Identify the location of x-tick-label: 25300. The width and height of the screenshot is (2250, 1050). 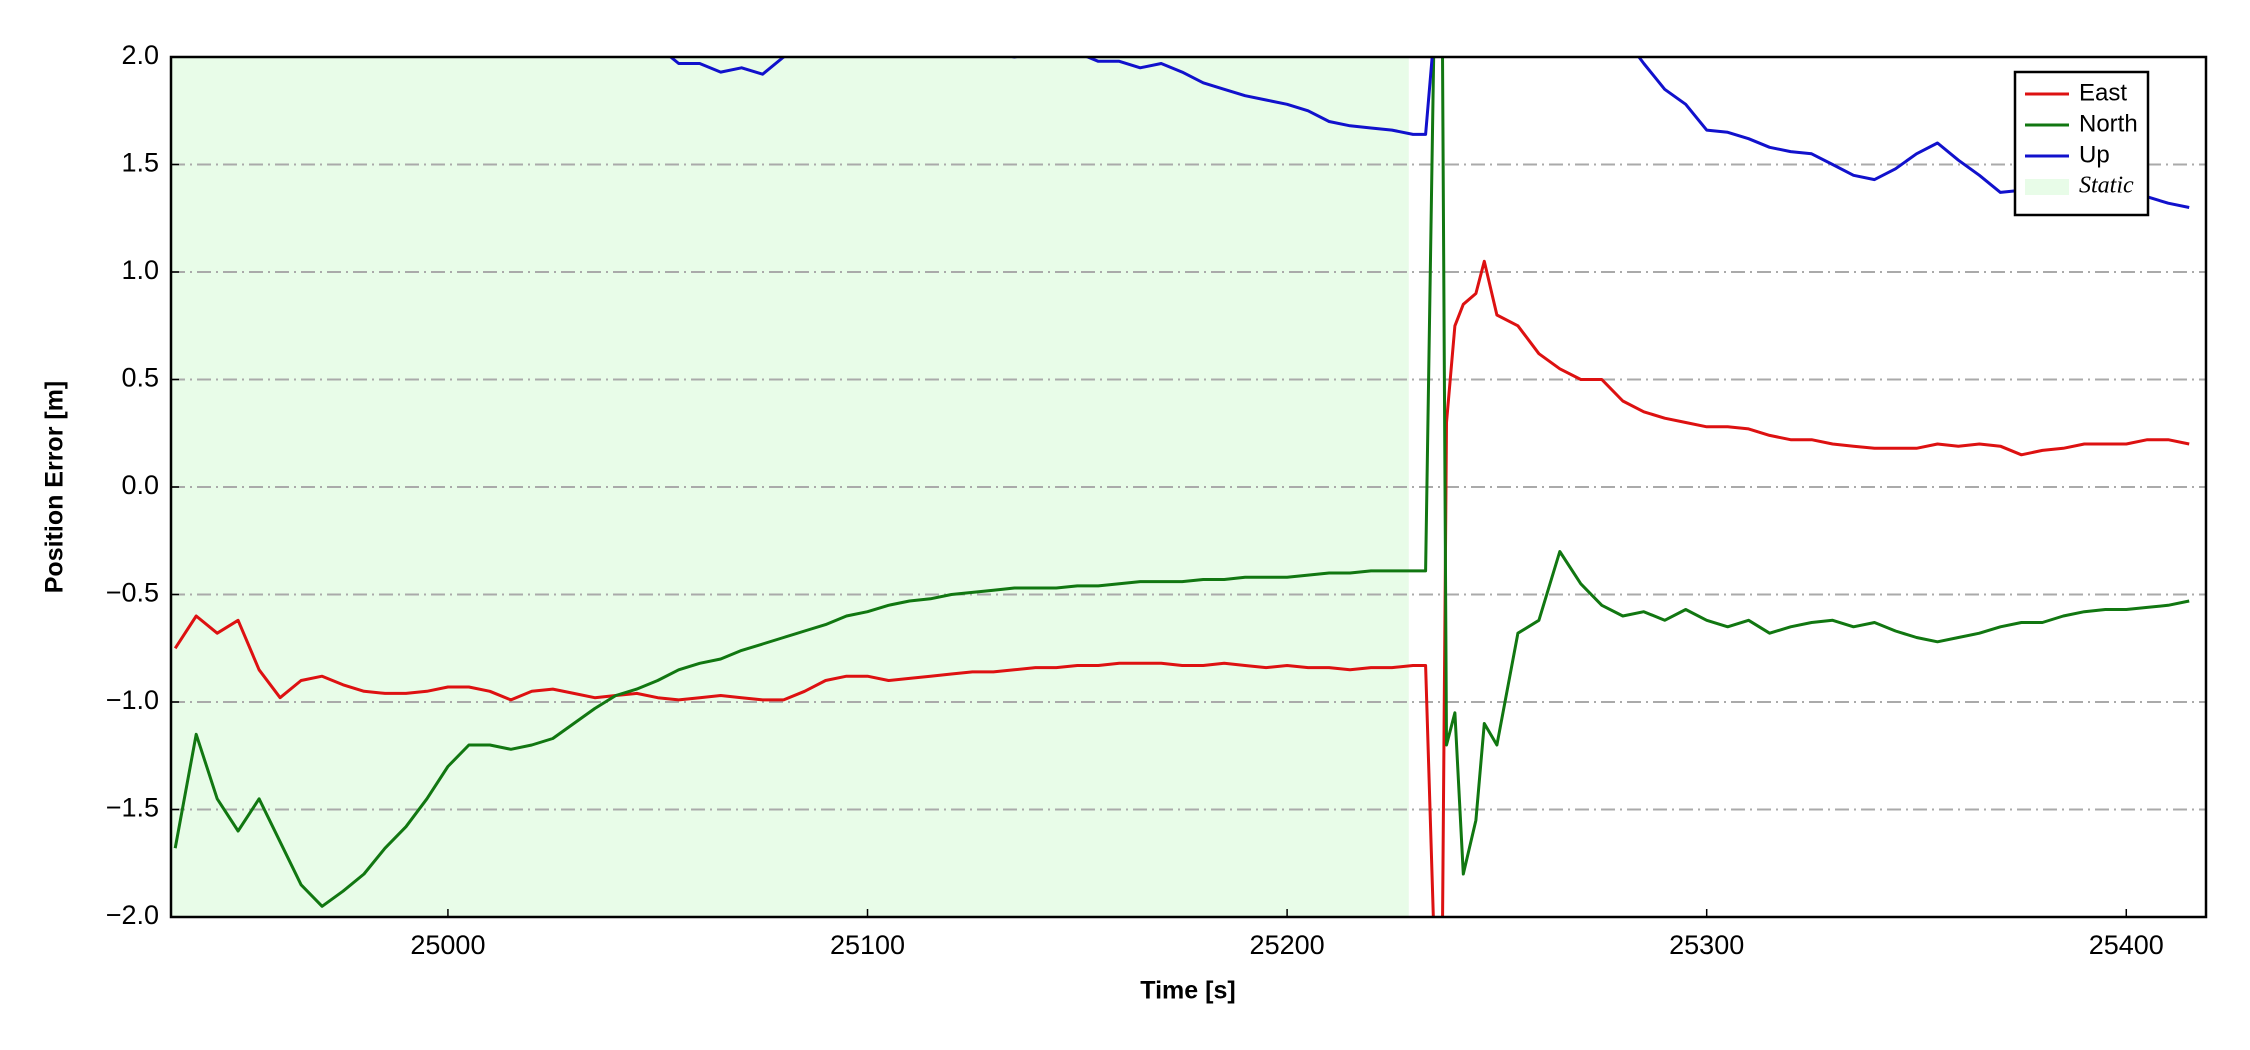
(1706, 945).